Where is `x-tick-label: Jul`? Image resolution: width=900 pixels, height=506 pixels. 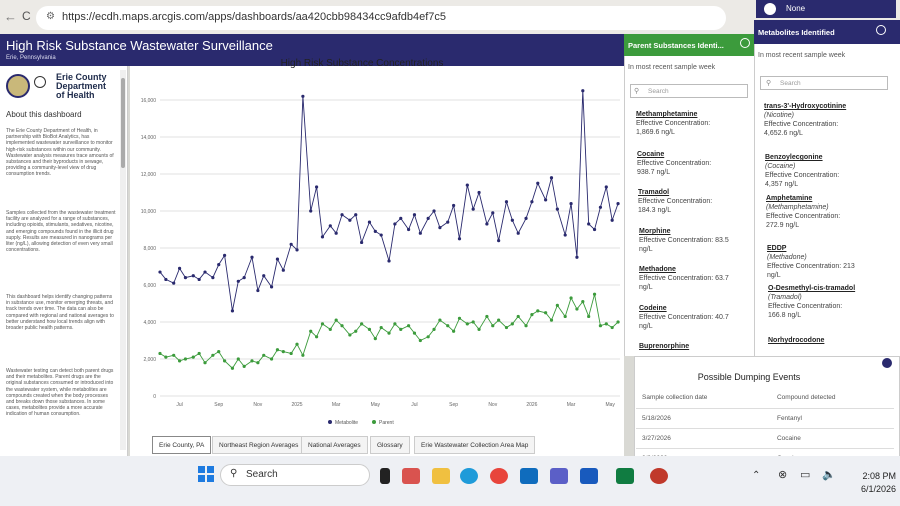
x-tick-label: Jul is located at coordinates (179, 405).